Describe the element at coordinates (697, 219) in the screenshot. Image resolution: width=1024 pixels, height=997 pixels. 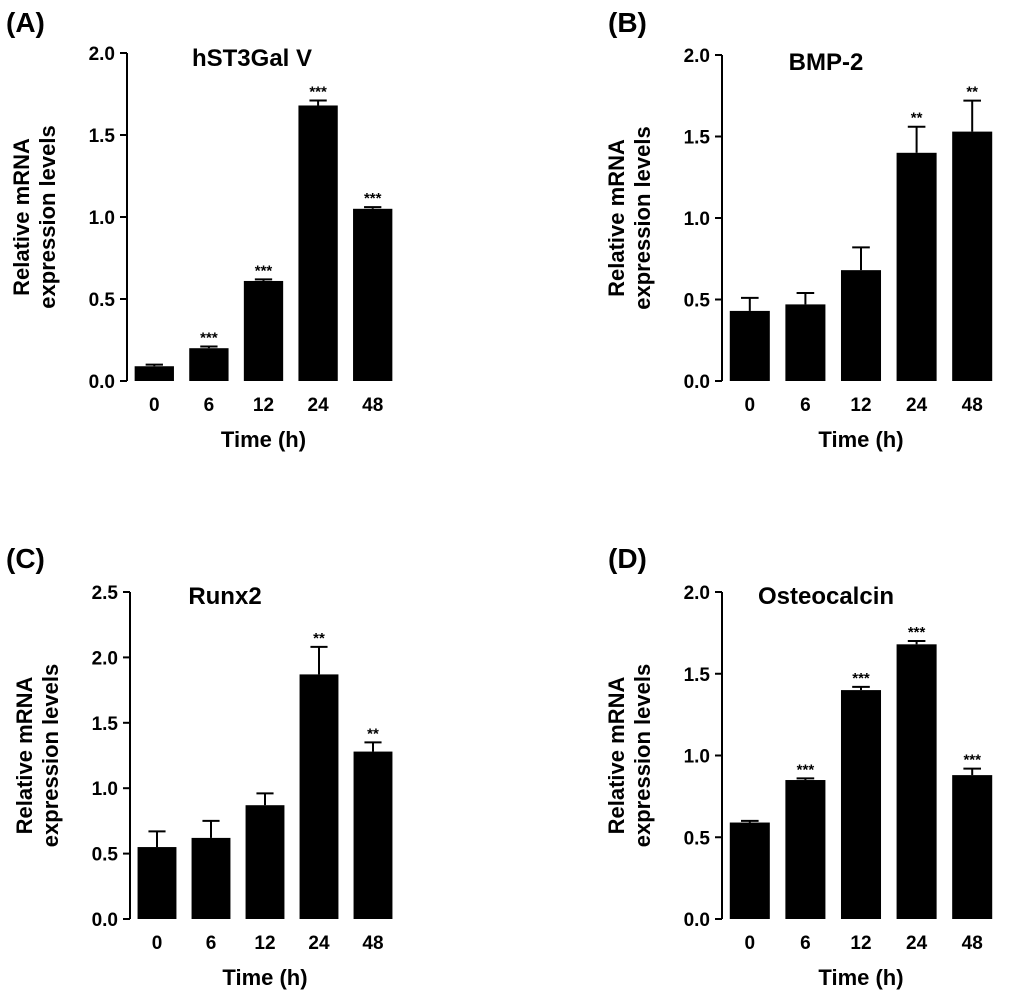
I see `panel-2-y-tick-label: 1.0` at that location.